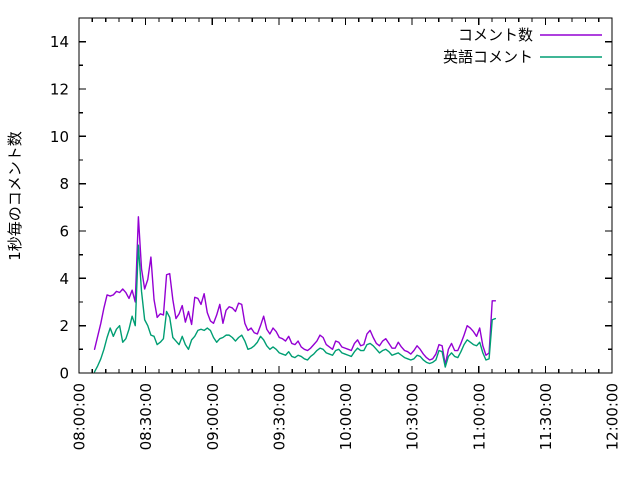 The width and height of the screenshot is (640, 480). Describe the element at coordinates (279, 416) in the screenshot. I see `x-tick-label: 09:30:00` at that location.